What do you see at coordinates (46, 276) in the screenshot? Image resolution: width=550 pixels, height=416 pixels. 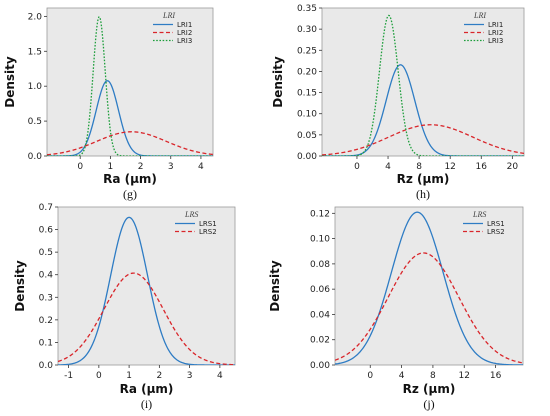 I see `panel-i-ytick-label: 0.4` at bounding box center [46, 276].